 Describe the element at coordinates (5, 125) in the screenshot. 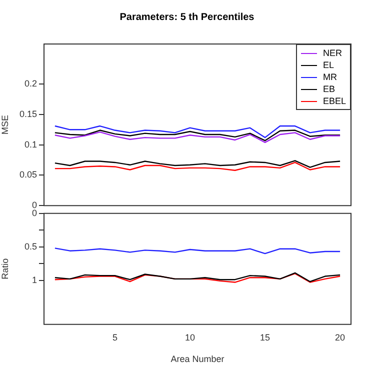

I see `y-axis-title: MSE` at that location.